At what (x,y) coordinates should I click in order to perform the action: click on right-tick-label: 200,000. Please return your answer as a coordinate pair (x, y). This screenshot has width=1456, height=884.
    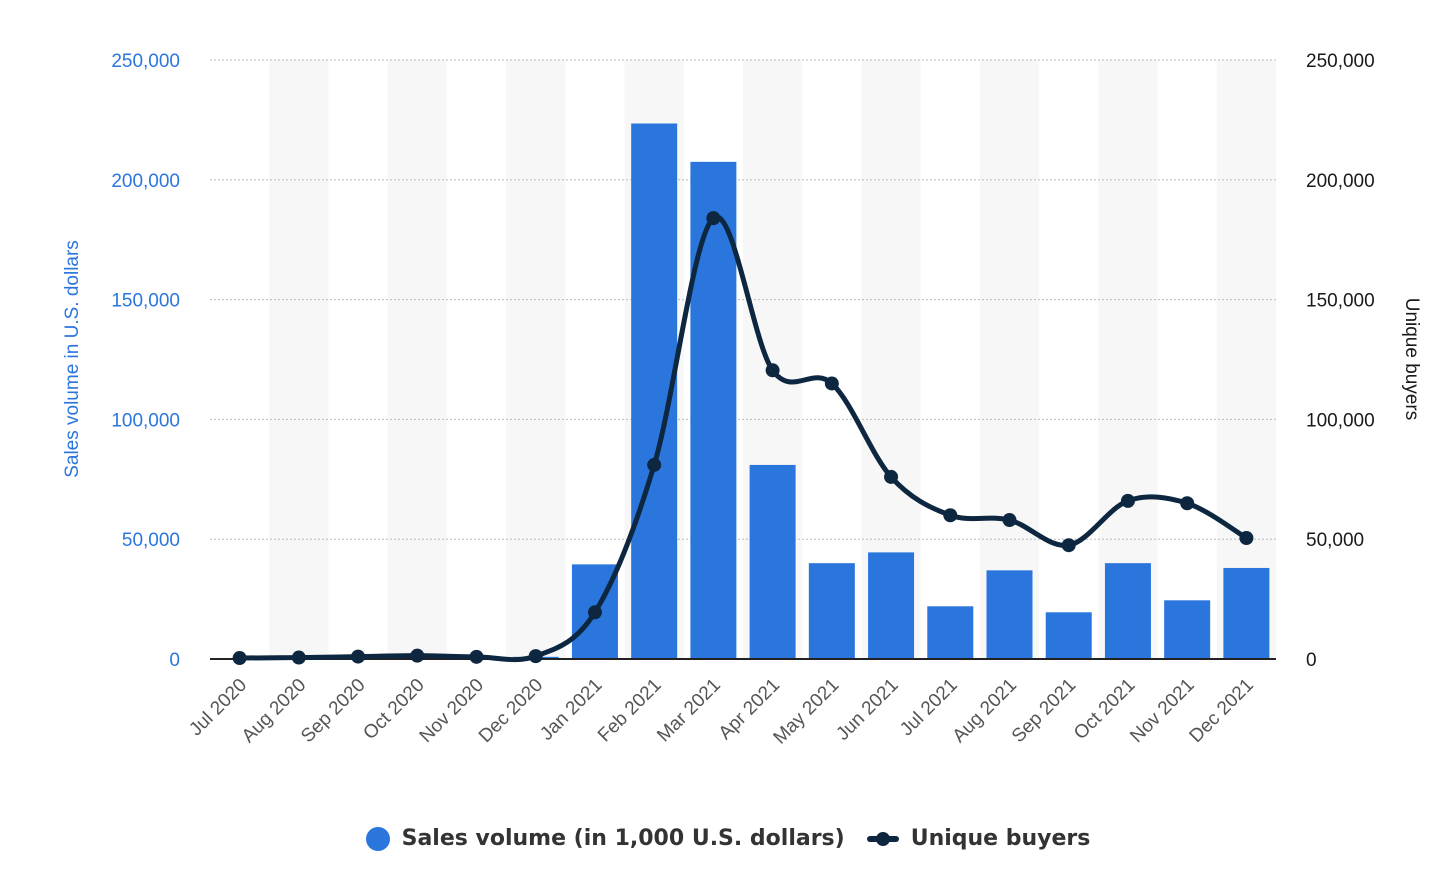
    Looking at the image, I should click on (1340, 181).